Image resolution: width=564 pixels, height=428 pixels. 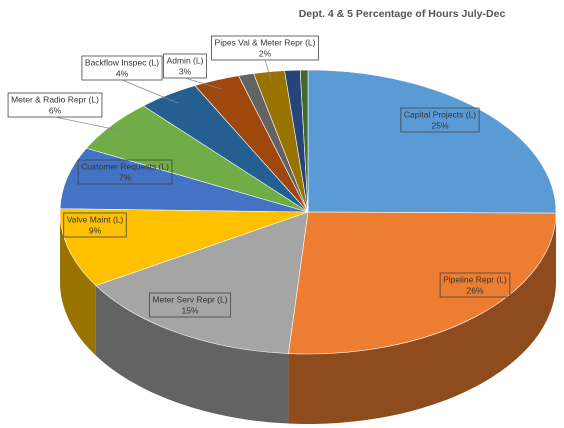 I want to click on value-label: 6%, so click(x=55, y=110).